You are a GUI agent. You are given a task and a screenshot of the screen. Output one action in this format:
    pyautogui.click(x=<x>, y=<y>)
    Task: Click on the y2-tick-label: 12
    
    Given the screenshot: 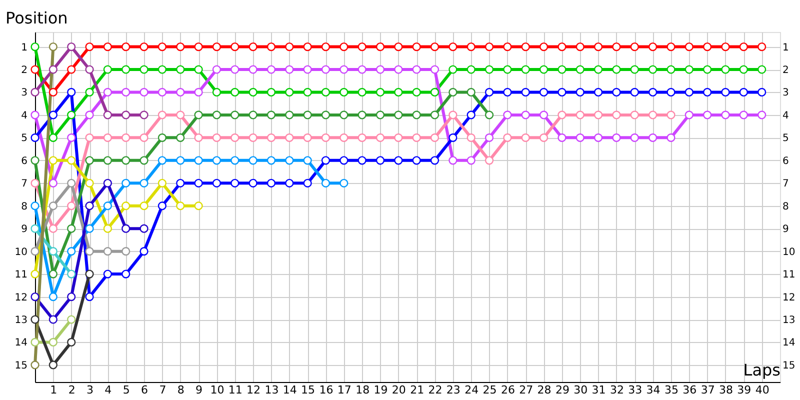 What is the action you would take?
    pyautogui.click(x=789, y=298)
    